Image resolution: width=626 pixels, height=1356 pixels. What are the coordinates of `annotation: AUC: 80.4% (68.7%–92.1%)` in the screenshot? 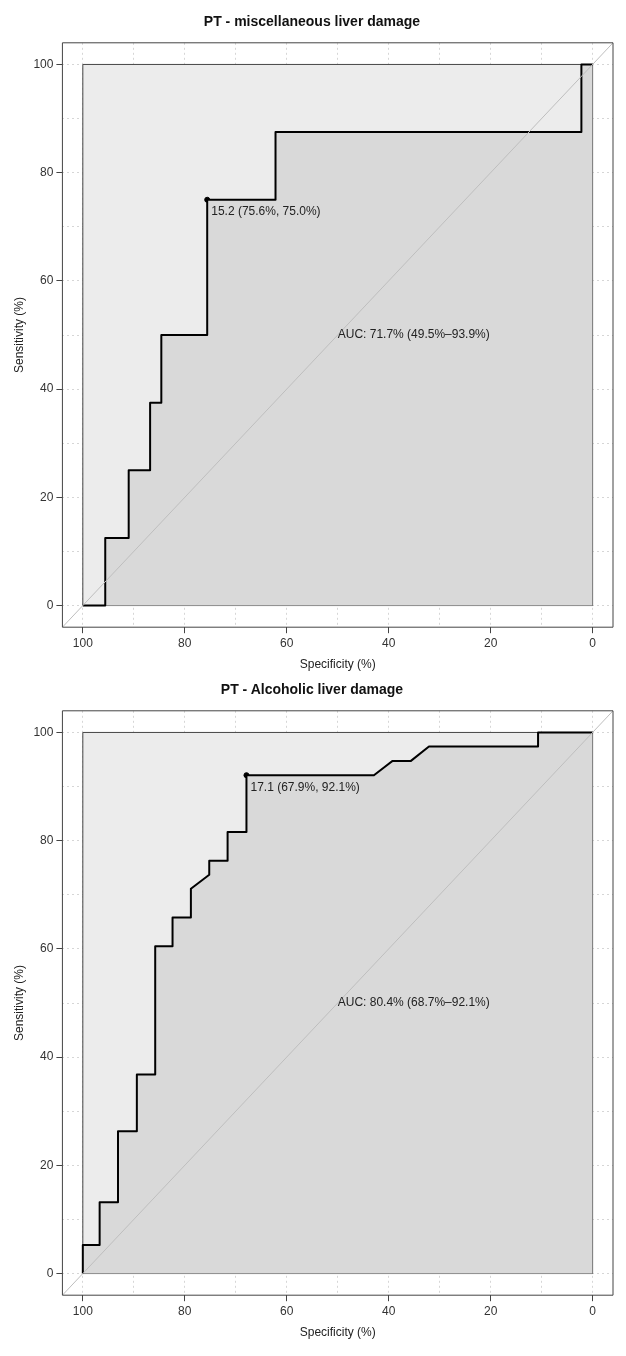 It's located at (413, 1002).